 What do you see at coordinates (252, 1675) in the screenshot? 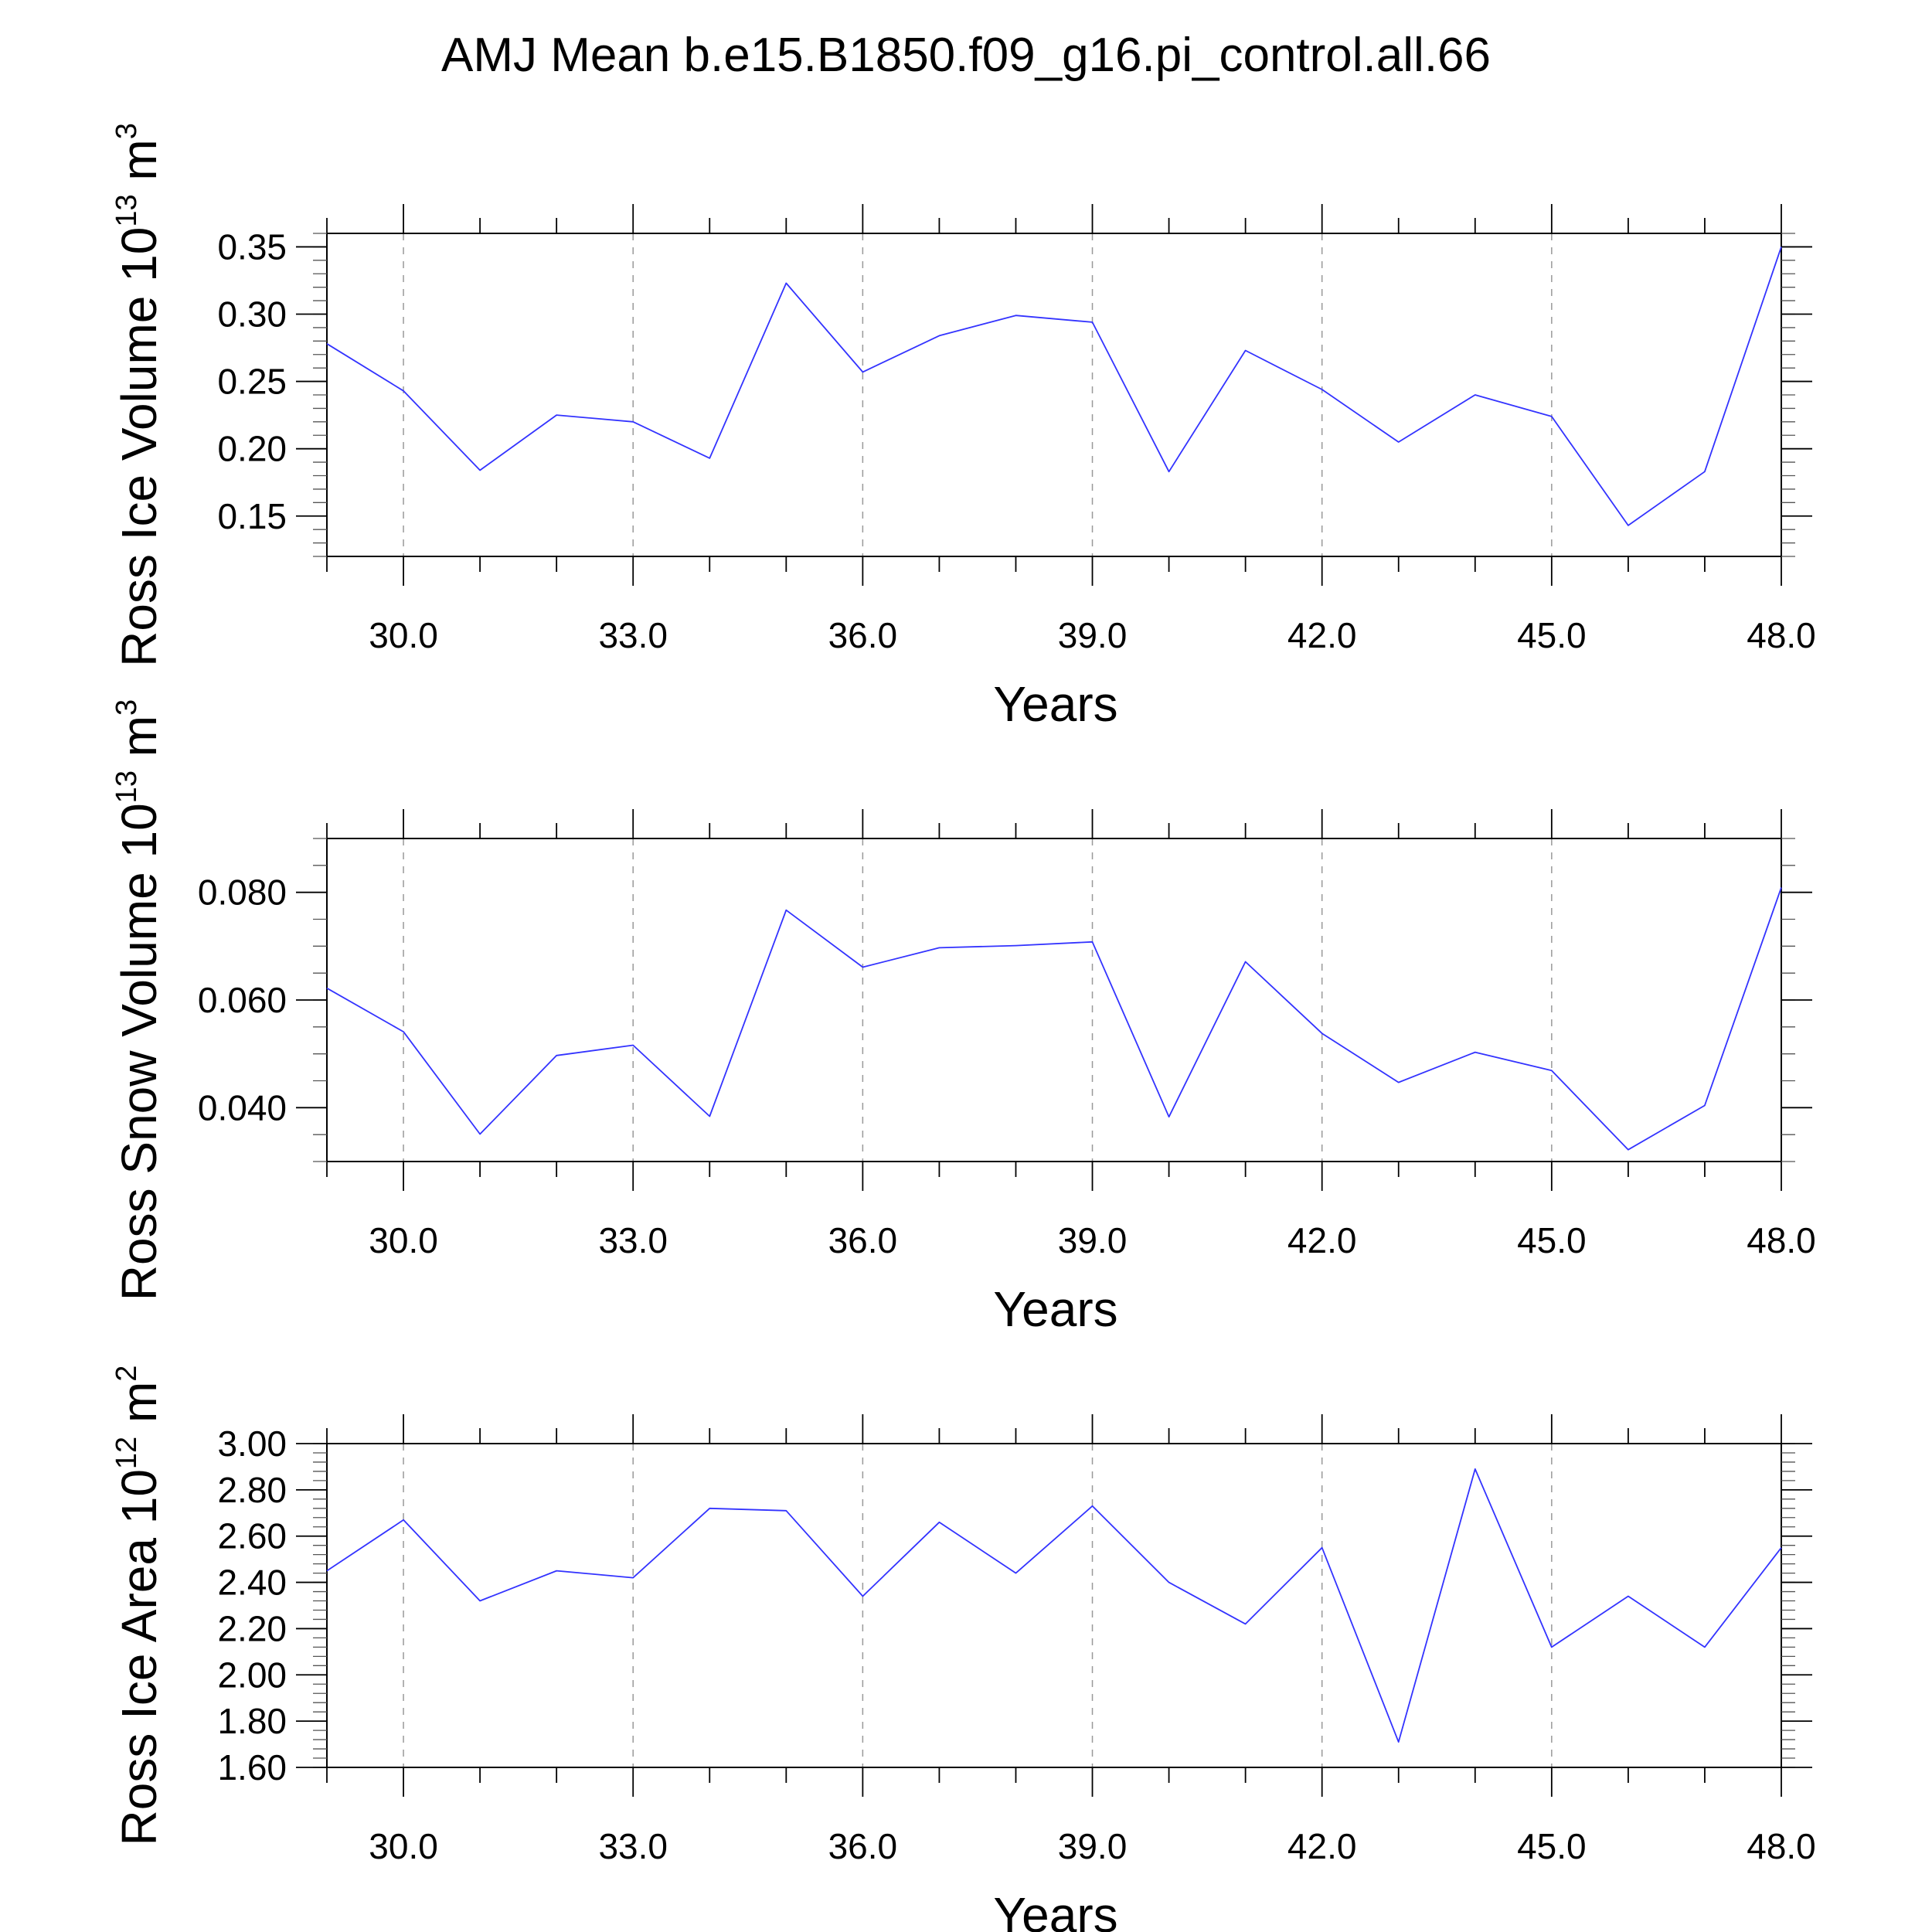
I see `y-tick-label: 2.00` at bounding box center [252, 1675].